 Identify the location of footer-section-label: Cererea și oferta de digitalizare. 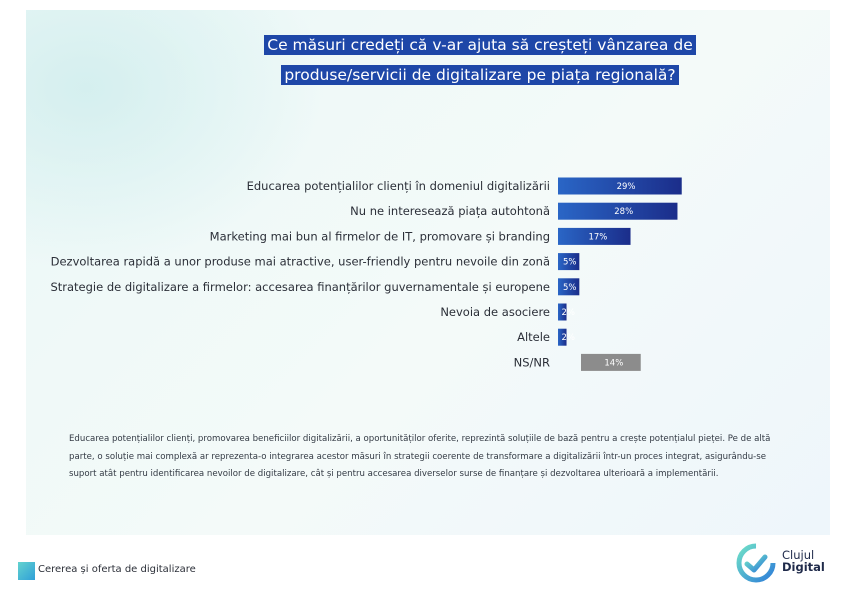
(117, 569).